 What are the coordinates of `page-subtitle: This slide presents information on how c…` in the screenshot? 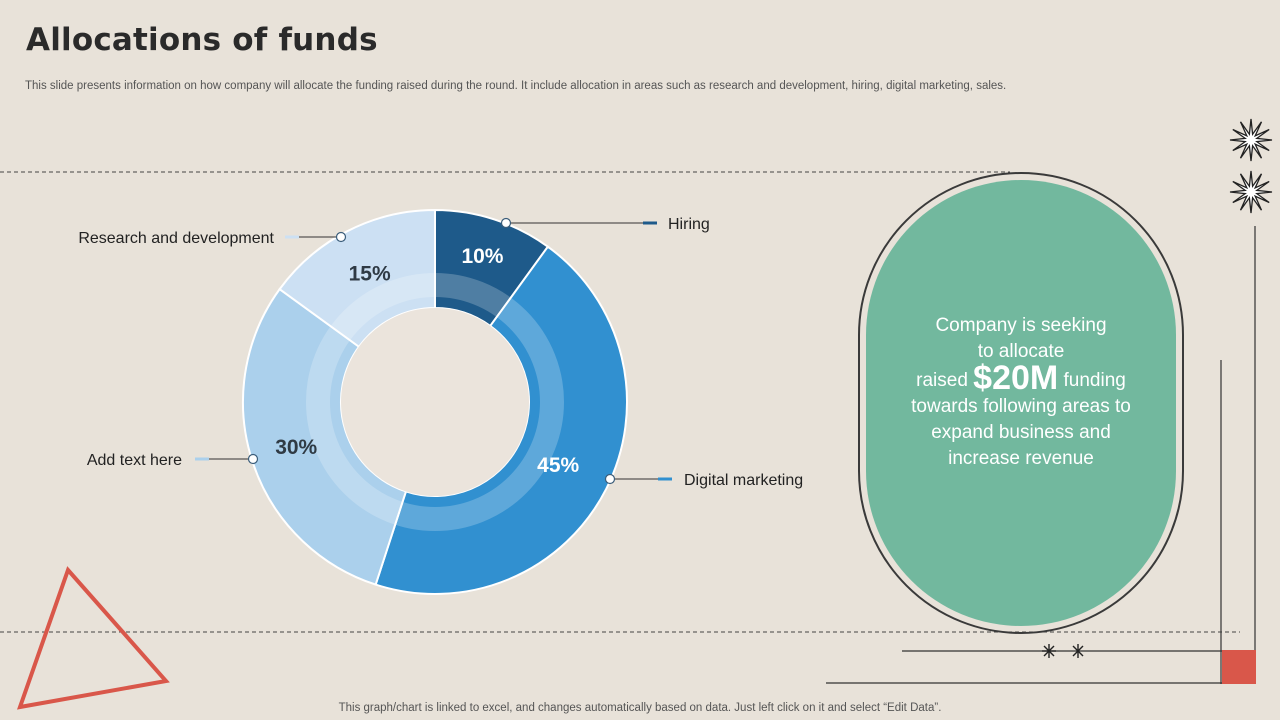 It's located at (516, 86).